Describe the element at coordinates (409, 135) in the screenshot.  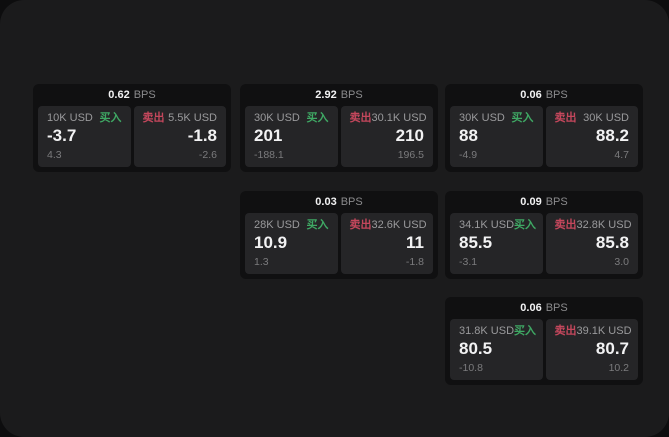
I see `sell-price: 210` at that location.